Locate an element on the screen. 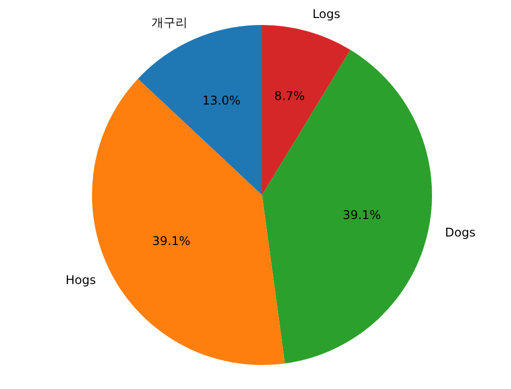 The height and width of the screenshot is (389, 511). slice-label: Logs is located at coordinates (326, 14).